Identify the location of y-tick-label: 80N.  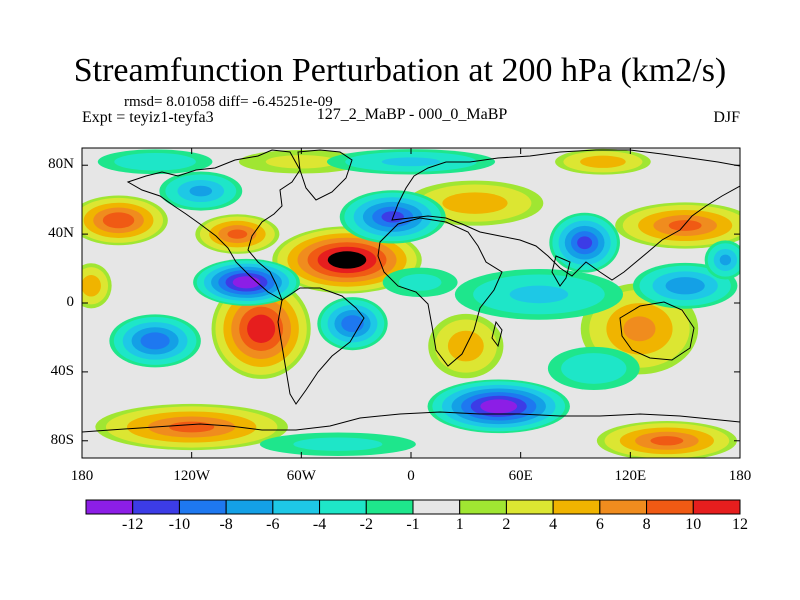
(61, 164).